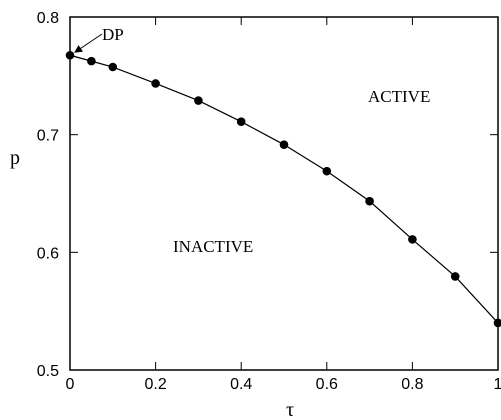  I want to click on x-tick-label: 0.6, so click(327, 384).